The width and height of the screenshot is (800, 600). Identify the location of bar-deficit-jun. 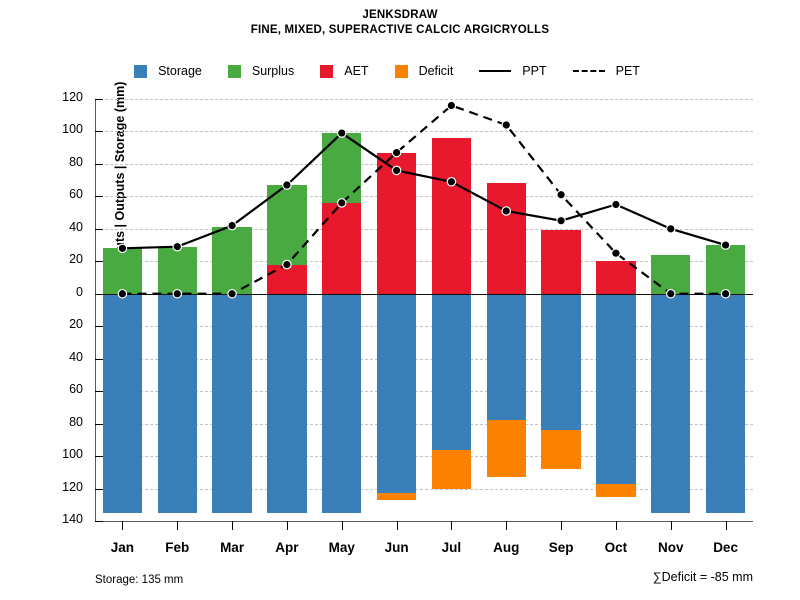
(396, 496).